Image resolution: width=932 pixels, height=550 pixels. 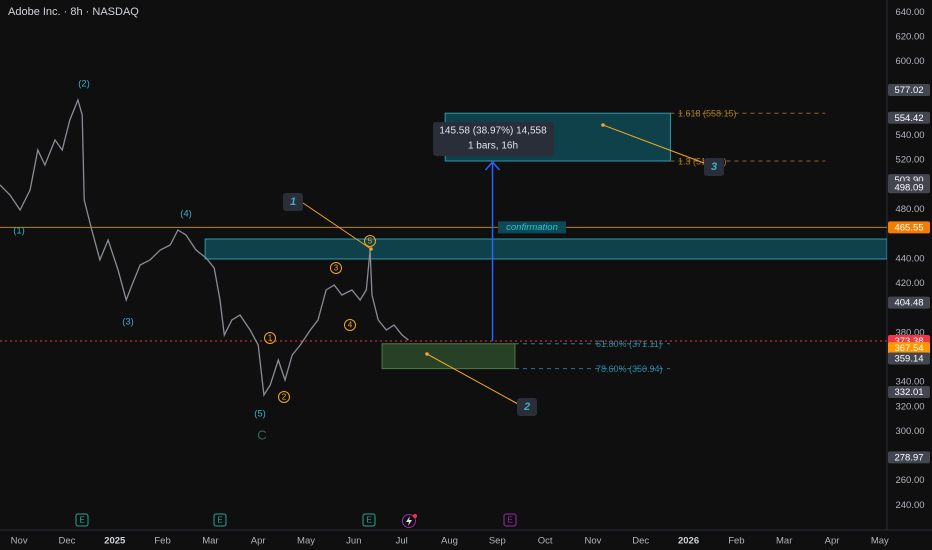 I want to click on fib-label: 1.618 (558.15), so click(x=707, y=114).